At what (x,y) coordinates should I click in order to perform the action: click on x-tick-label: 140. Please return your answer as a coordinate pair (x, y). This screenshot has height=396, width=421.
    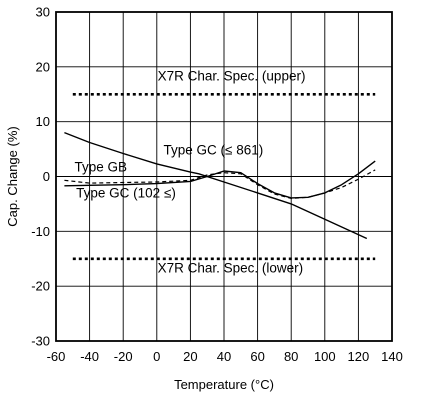
    Looking at the image, I should click on (392, 356).